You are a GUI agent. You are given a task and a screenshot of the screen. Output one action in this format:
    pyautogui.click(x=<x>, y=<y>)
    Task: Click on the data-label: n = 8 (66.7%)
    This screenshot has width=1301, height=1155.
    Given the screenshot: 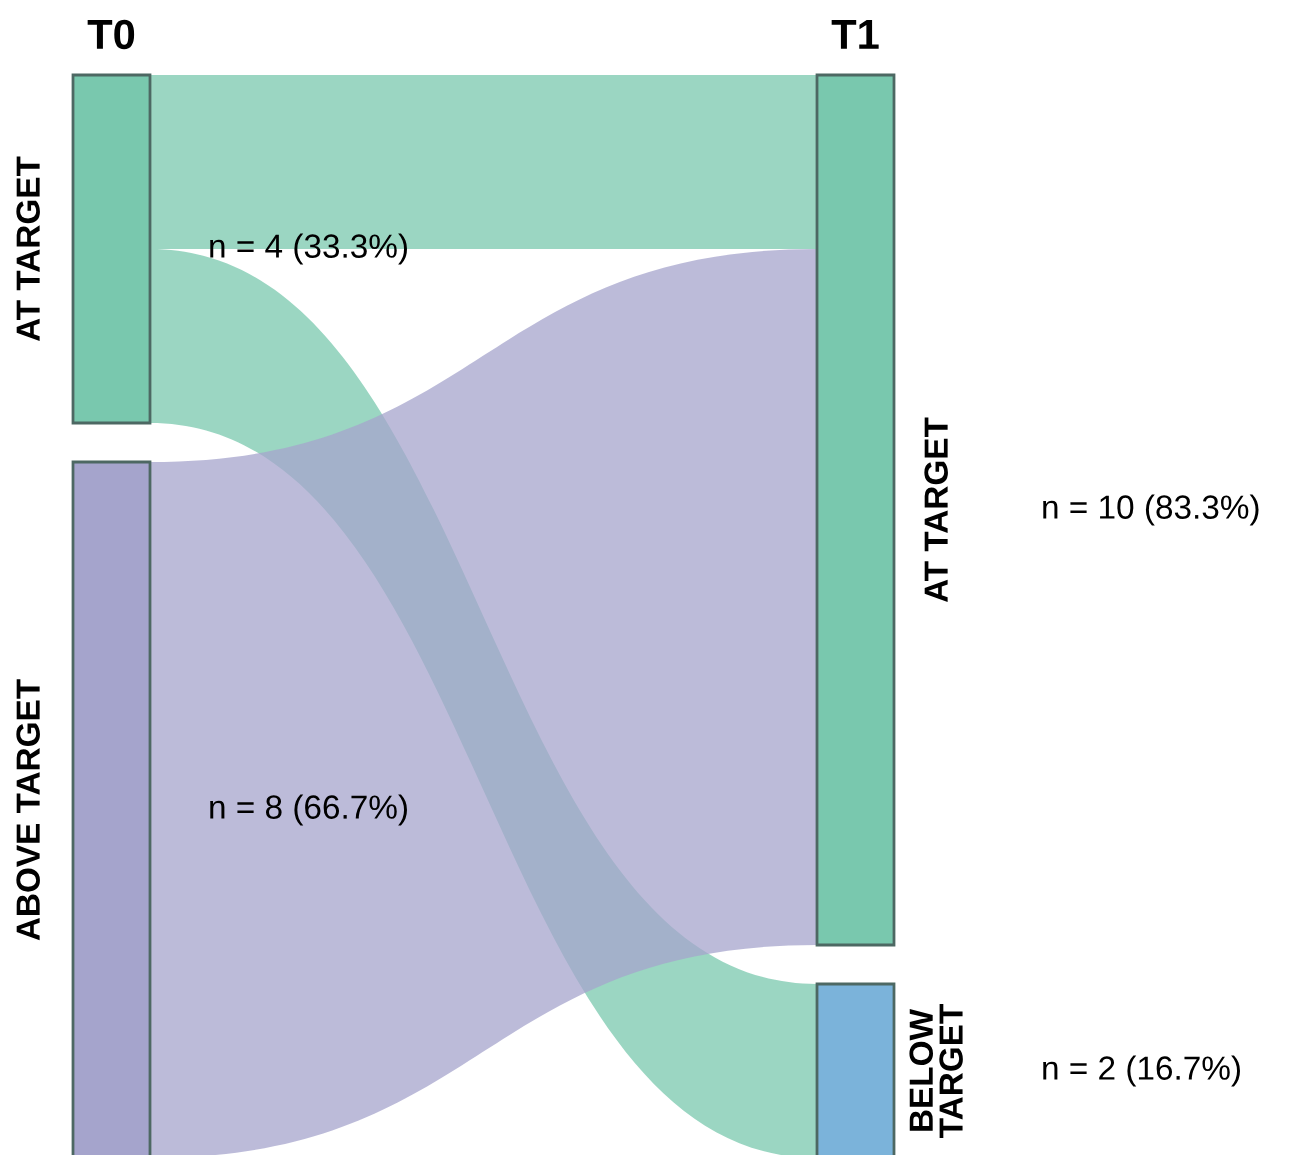 What is the action you would take?
    pyautogui.click(x=308, y=810)
    